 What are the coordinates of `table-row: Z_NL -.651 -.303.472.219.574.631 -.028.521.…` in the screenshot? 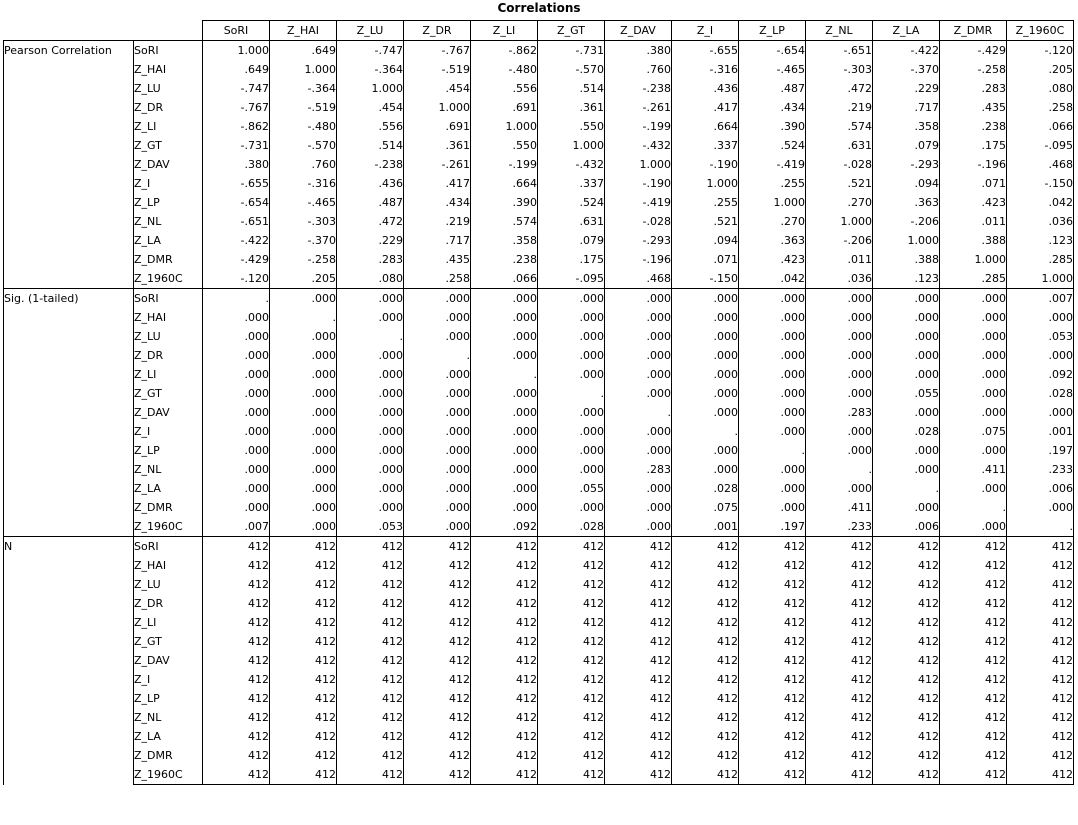 It's located at (539, 221).